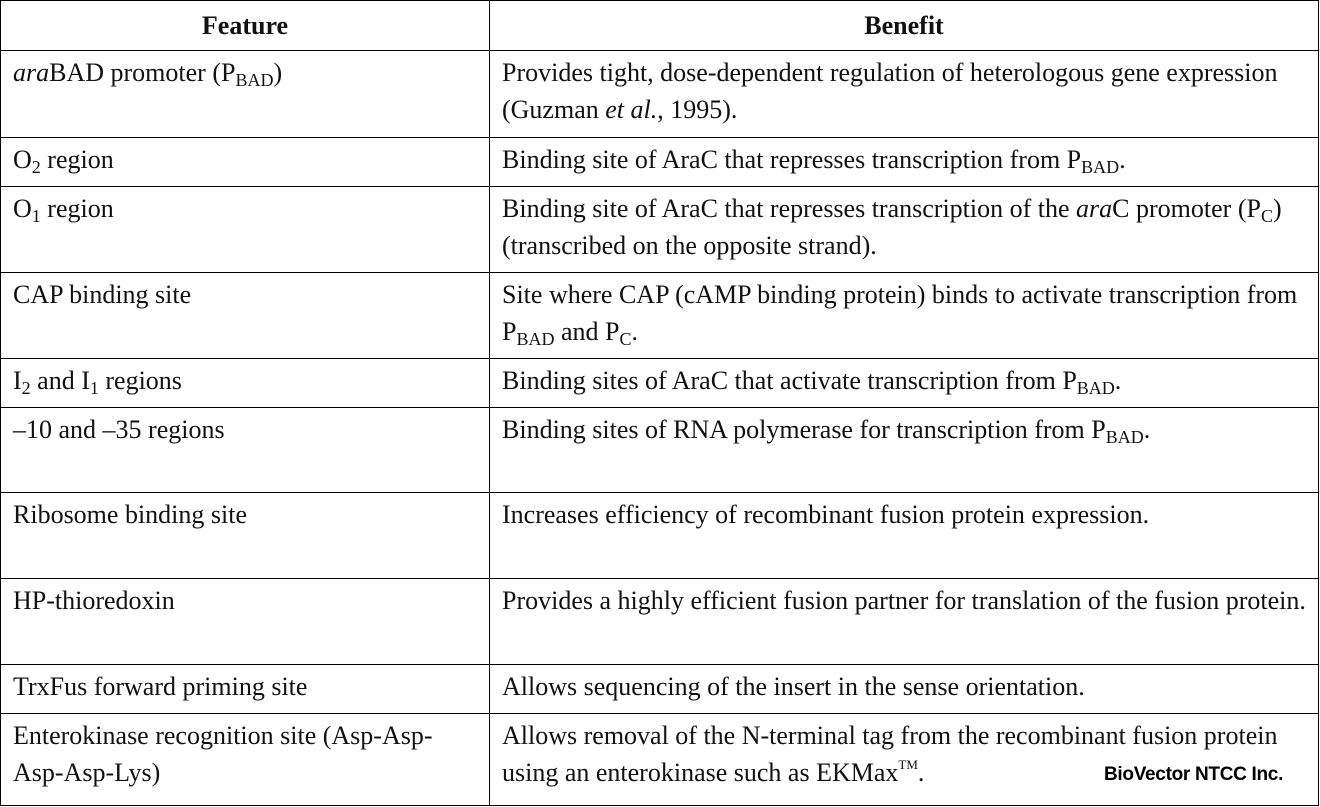  Describe the element at coordinates (245, 94) in the screenshot. I see `feature-cell: araBAD promoter (PBAD)` at that location.